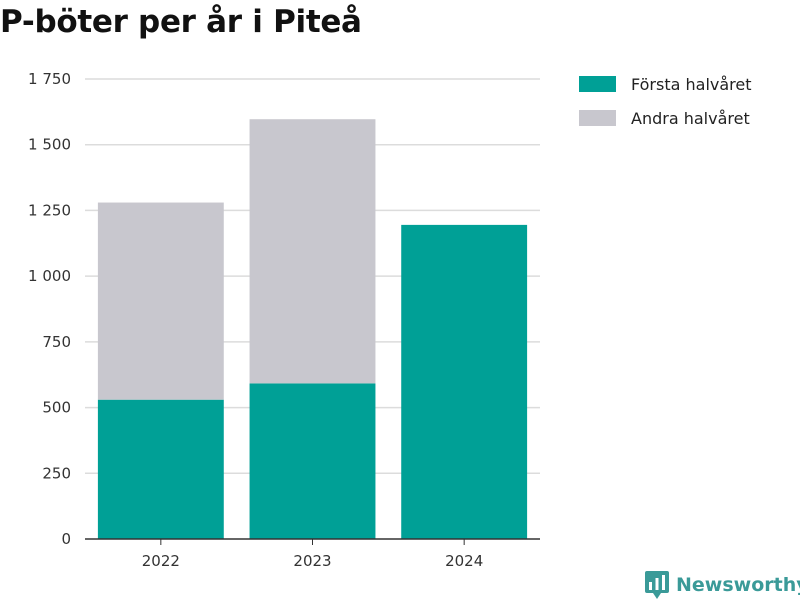 This screenshot has width=800, height=600. I want to click on y-tick-label: 1 250, so click(49, 210).